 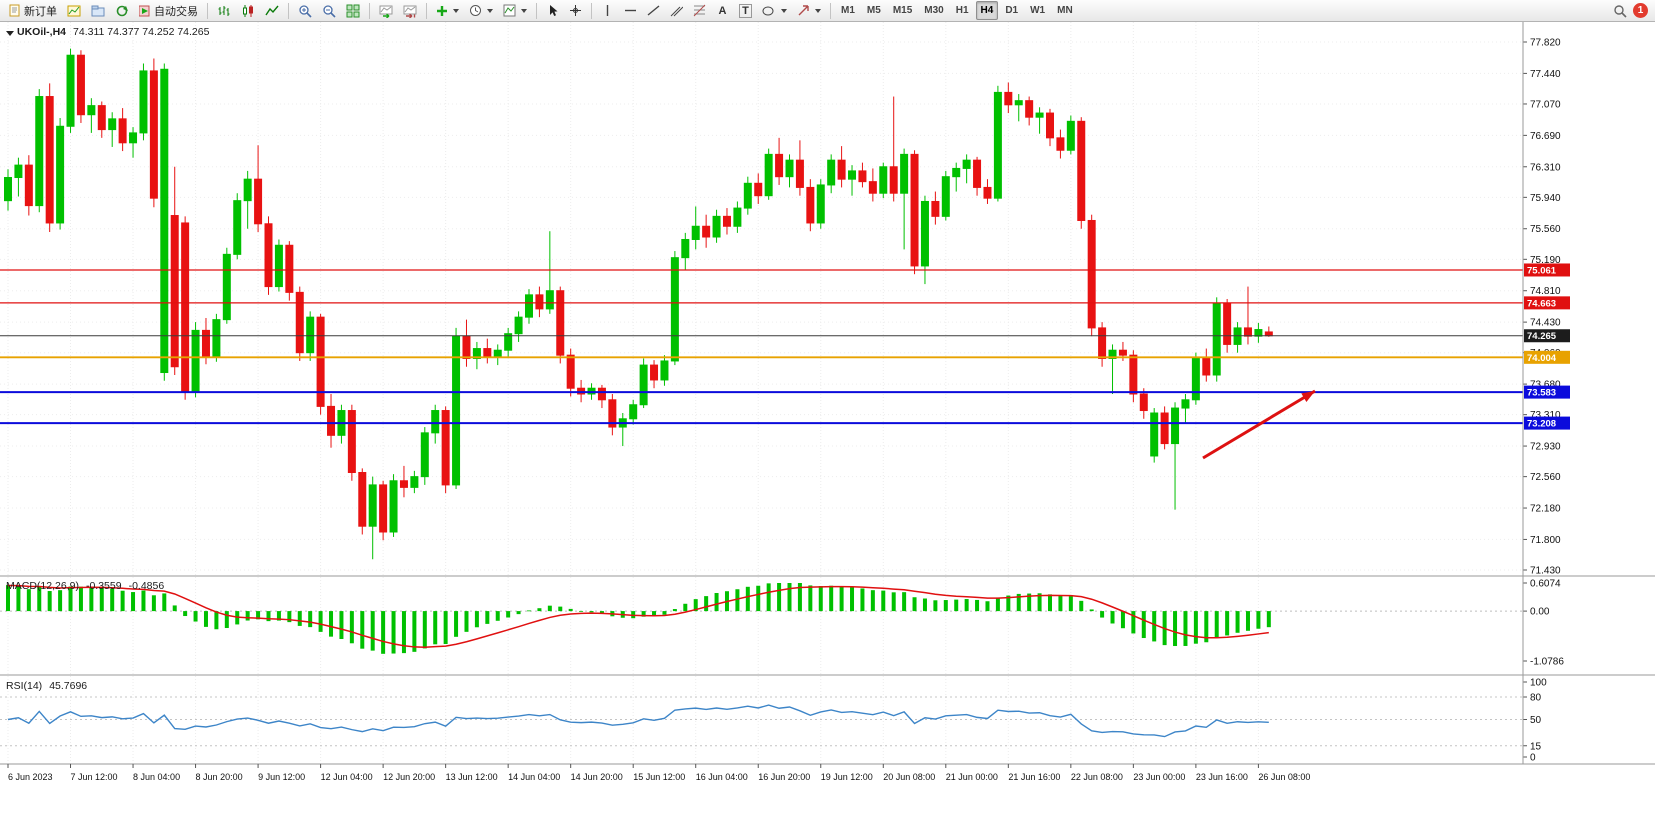 What do you see at coordinates (659, 777) in the screenshot?
I see `time-axis-label: 15 Jun 12:00` at bounding box center [659, 777].